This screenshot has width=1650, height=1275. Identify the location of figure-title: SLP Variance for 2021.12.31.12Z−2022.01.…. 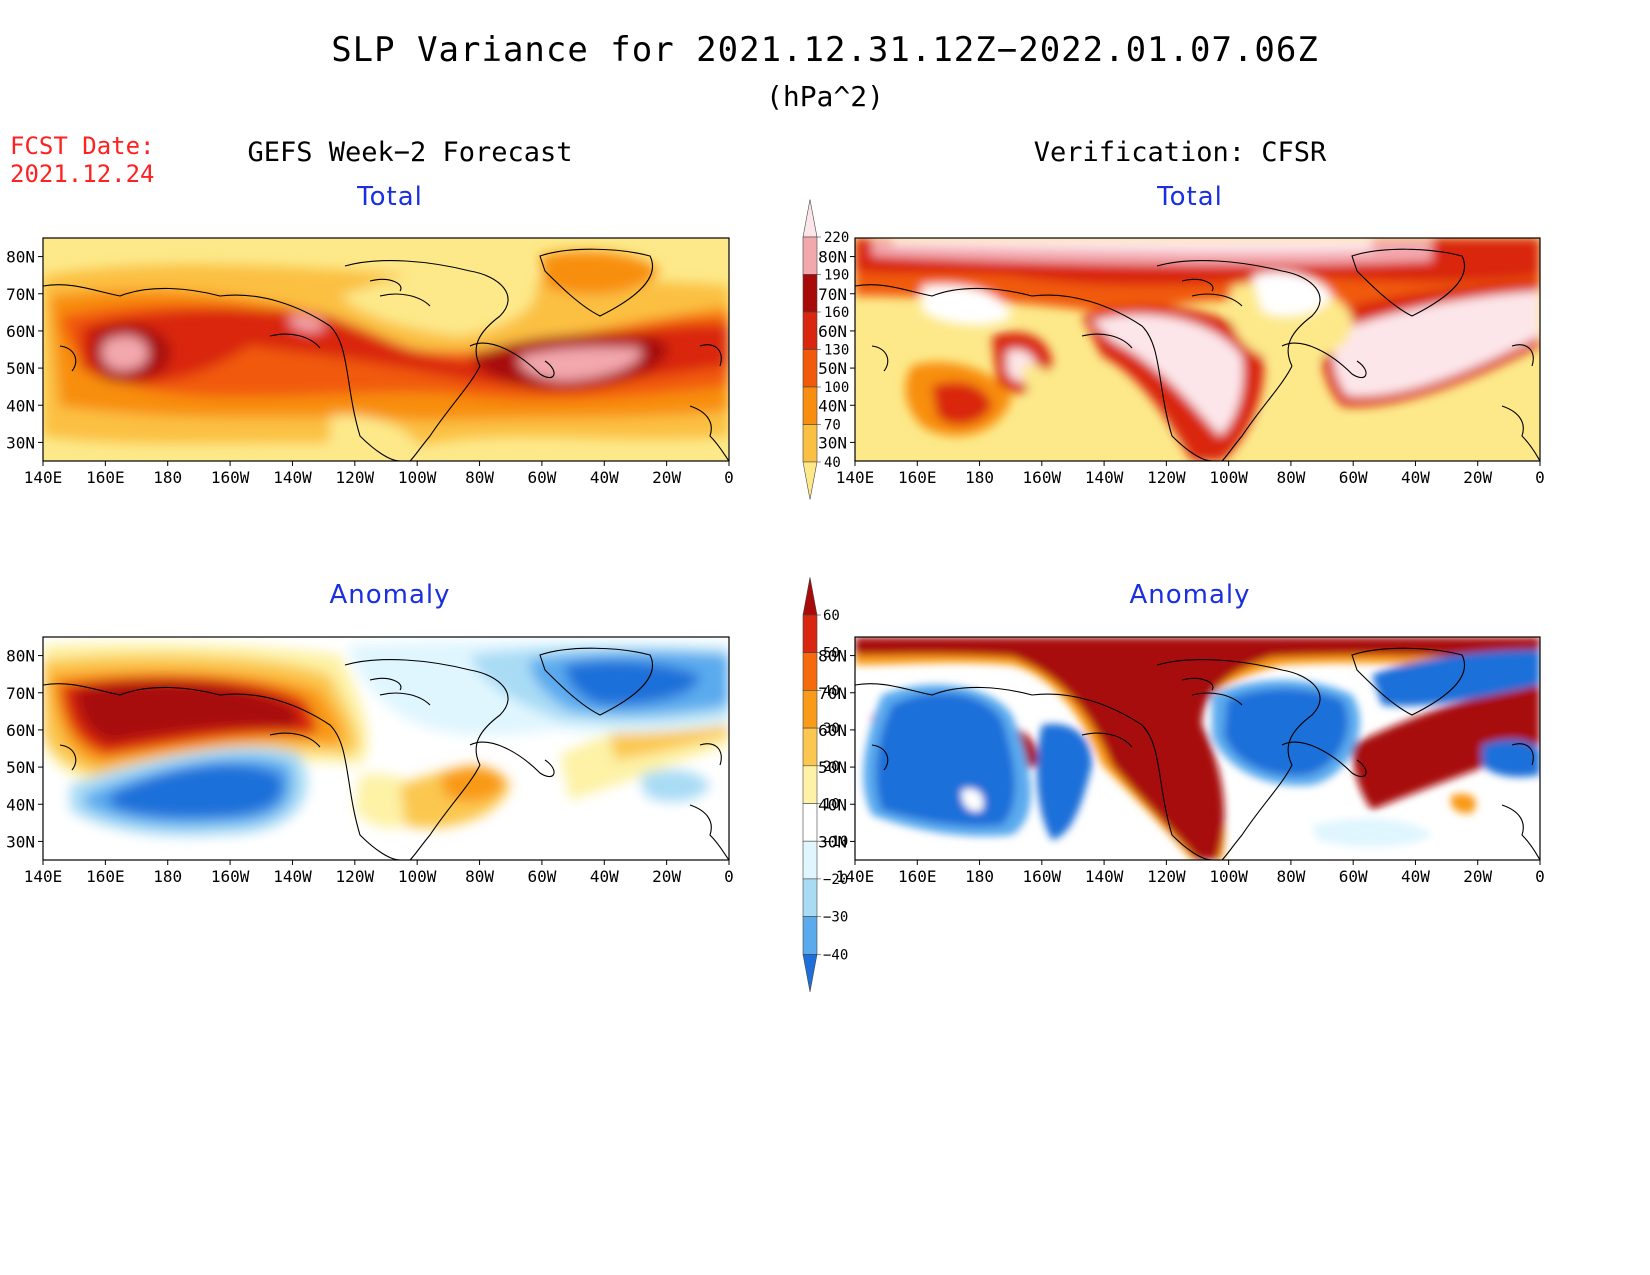
(825, 50).